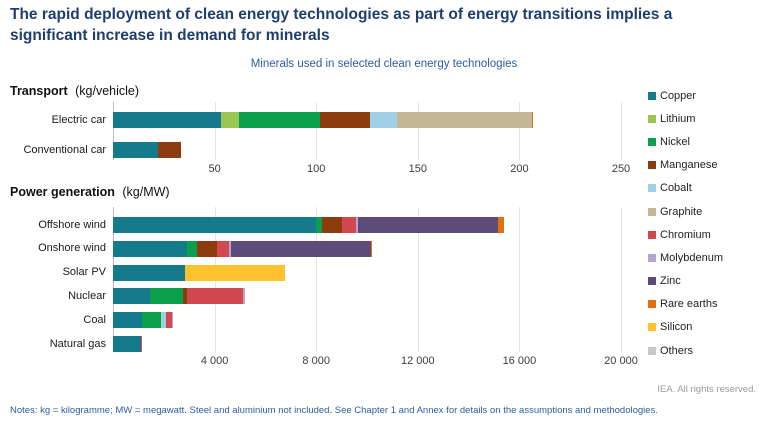 This screenshot has width=768, height=427. What do you see at coordinates (681, 211) in the screenshot?
I see `legend-label: Graphite` at bounding box center [681, 211].